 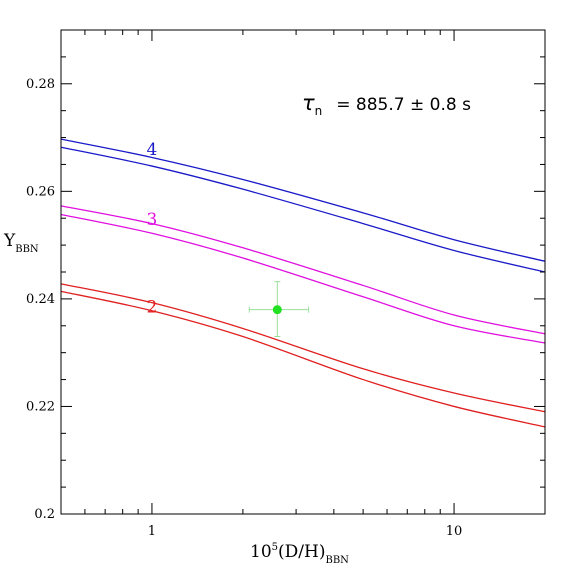 What do you see at coordinates (40, 406) in the screenshot?
I see `y-tick-label: 0.22` at bounding box center [40, 406].